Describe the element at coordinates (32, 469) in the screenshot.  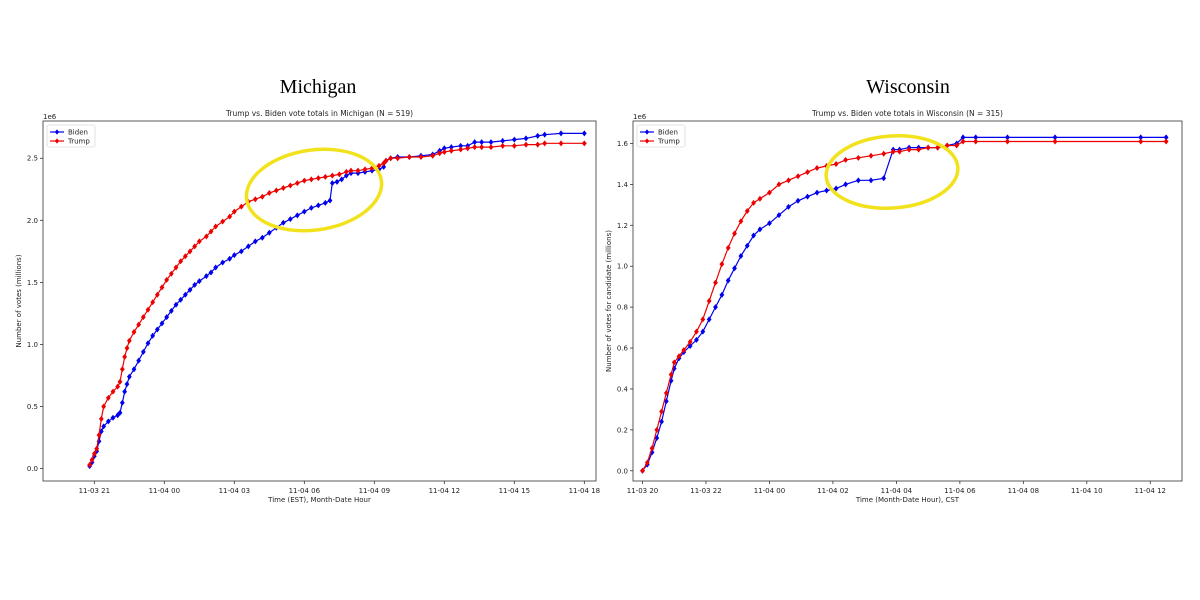
I see `michigan-y-tick-label: 0.0` at that location.